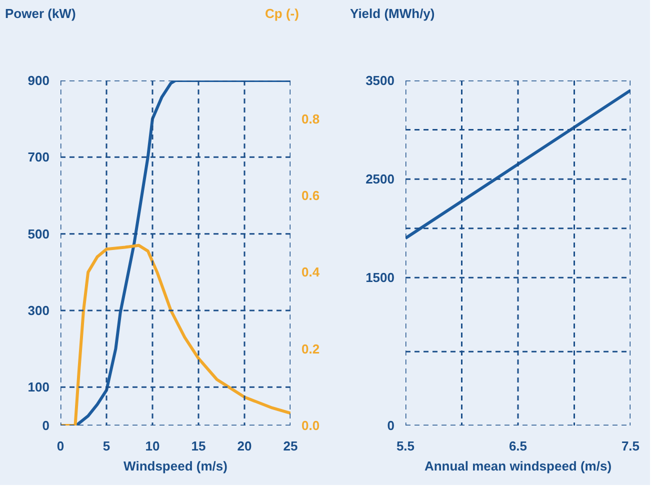  Describe the element at coordinates (380, 80) in the screenshot. I see `y-tick-label: 3500` at that location.